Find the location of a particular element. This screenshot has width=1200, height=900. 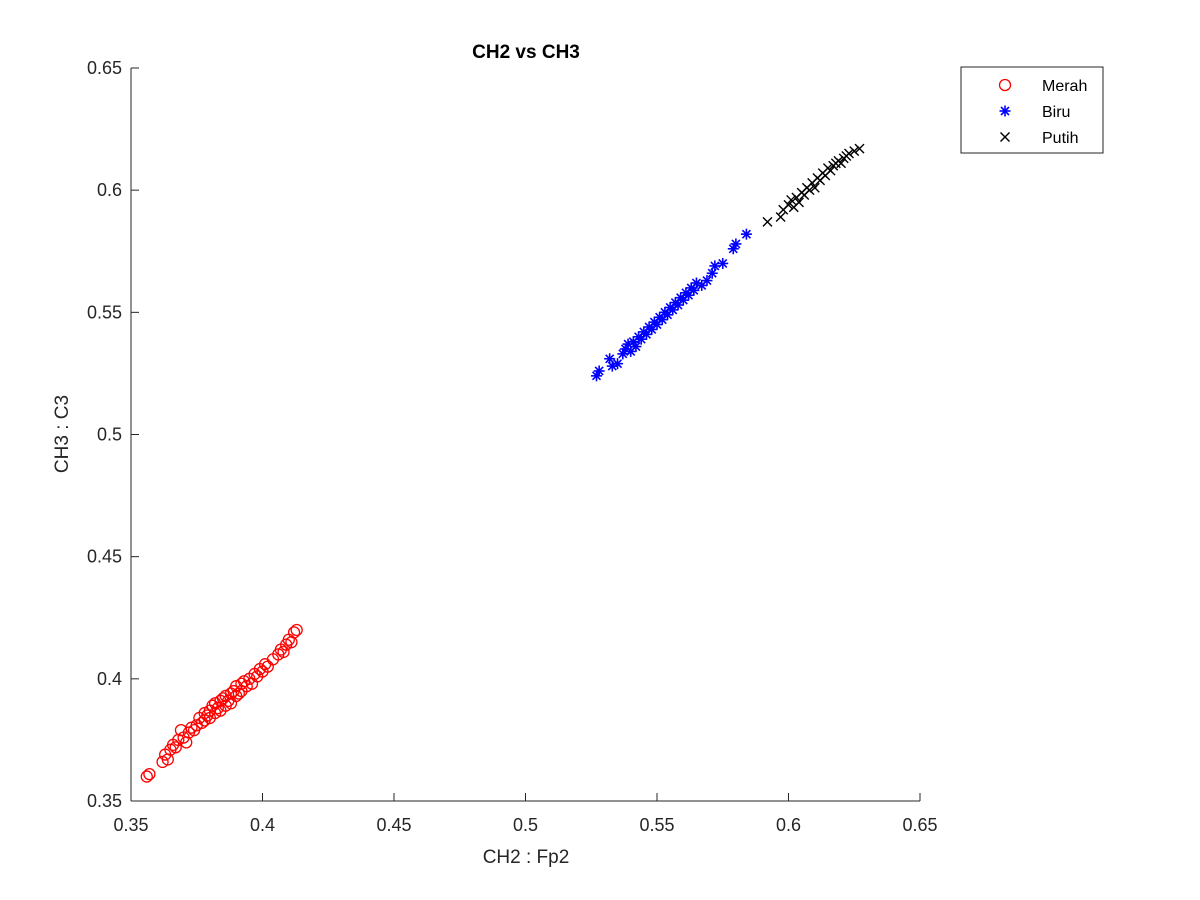

legend-box is located at coordinates (1032, 110).